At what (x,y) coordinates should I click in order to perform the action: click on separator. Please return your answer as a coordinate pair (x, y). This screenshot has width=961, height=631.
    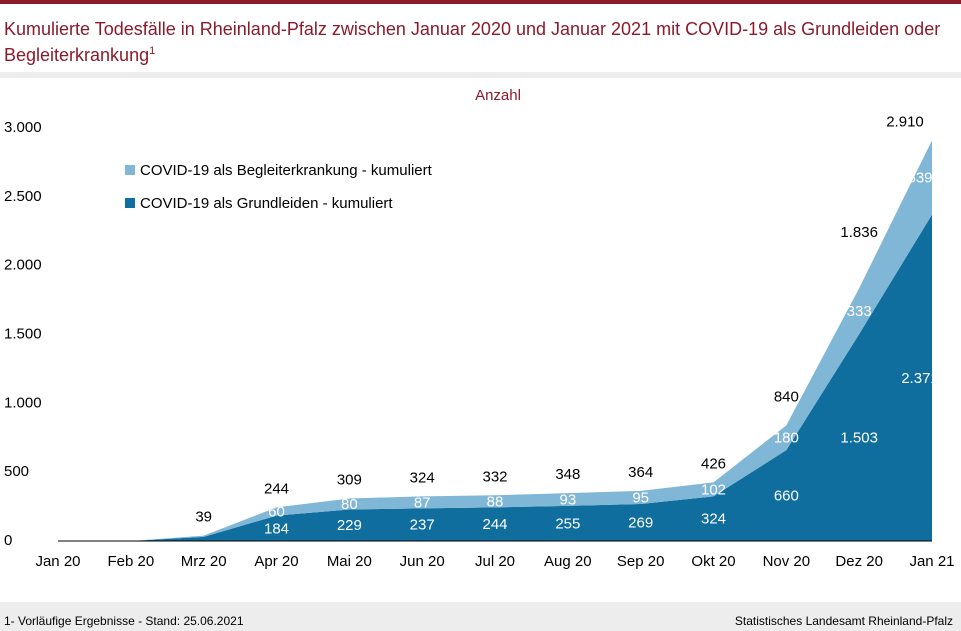
    Looking at the image, I should click on (480, 75).